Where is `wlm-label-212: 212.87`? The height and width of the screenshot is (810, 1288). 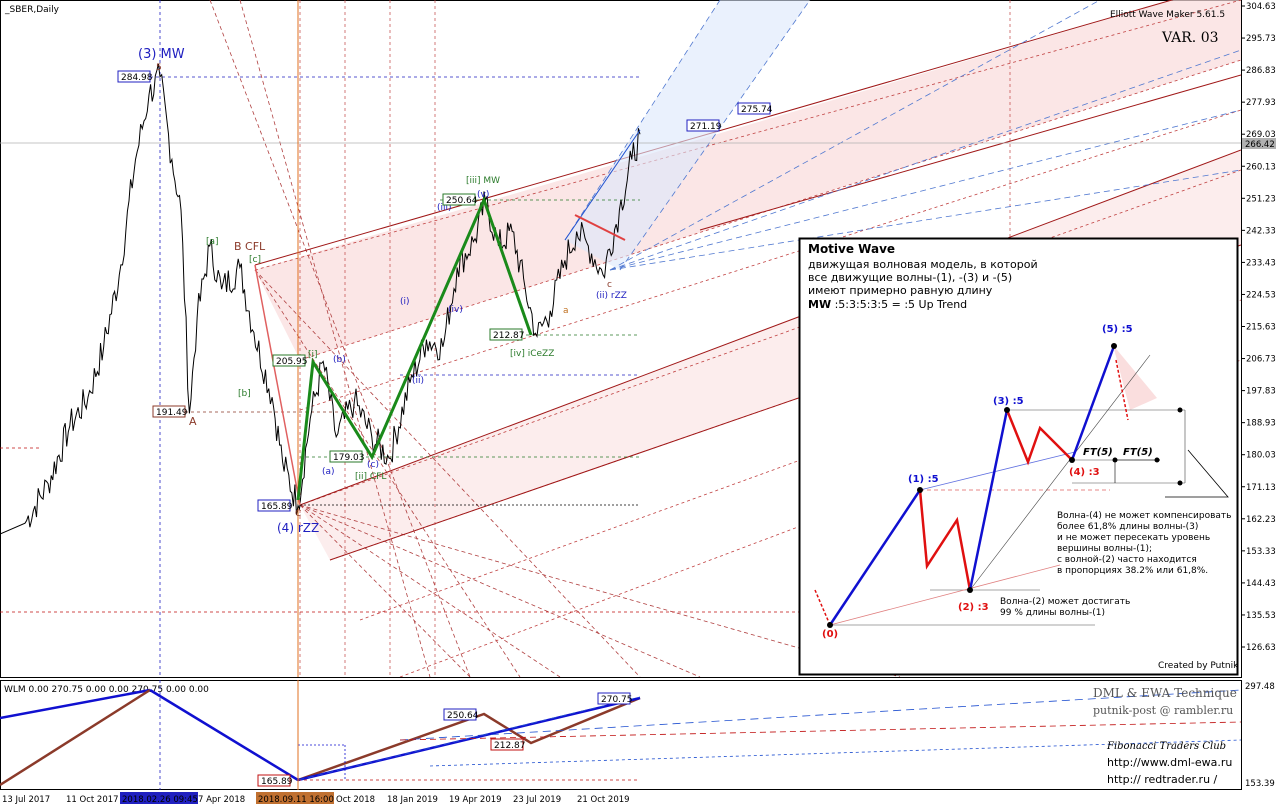 wlm-label-212: 212.87 is located at coordinates (508, 744).